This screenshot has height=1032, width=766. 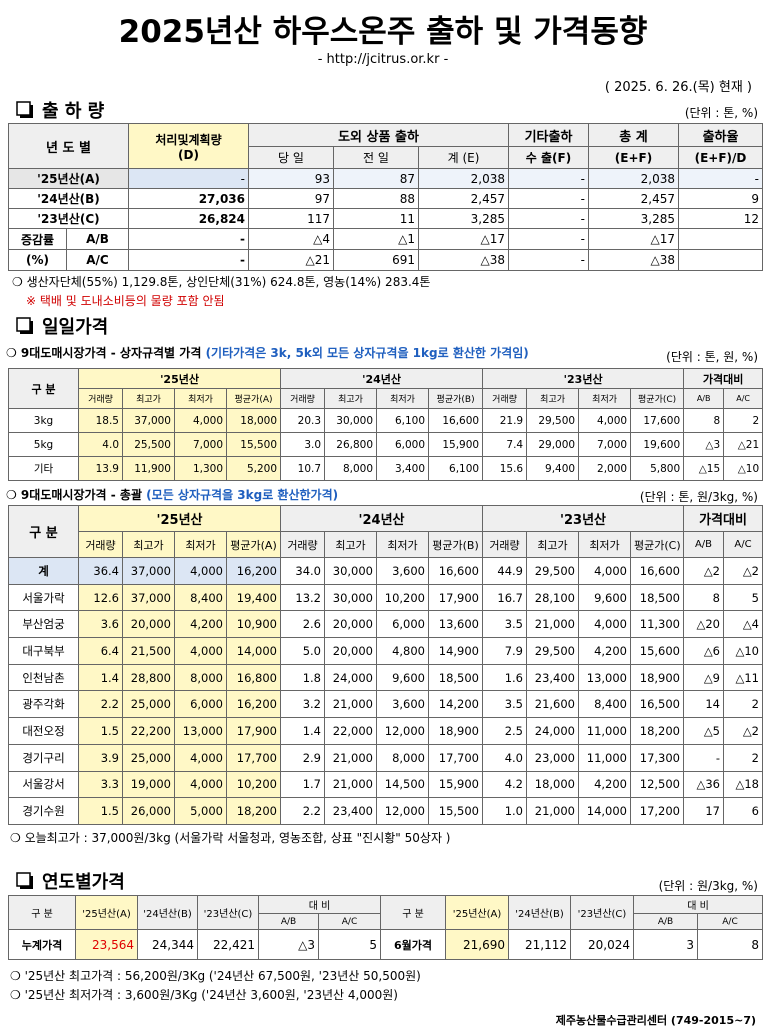 I want to click on value-cell: 2.5, so click(x=504, y=731).